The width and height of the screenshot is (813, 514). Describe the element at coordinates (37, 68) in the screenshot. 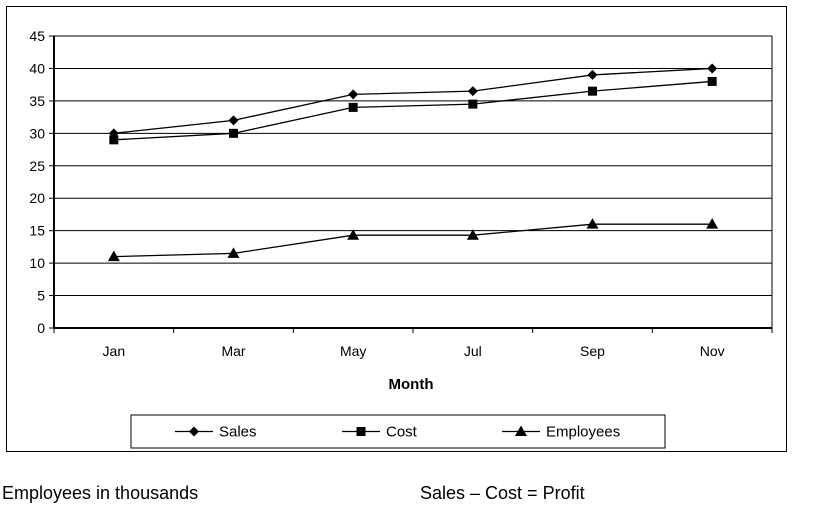

I see `y-tick-label: 40` at that location.